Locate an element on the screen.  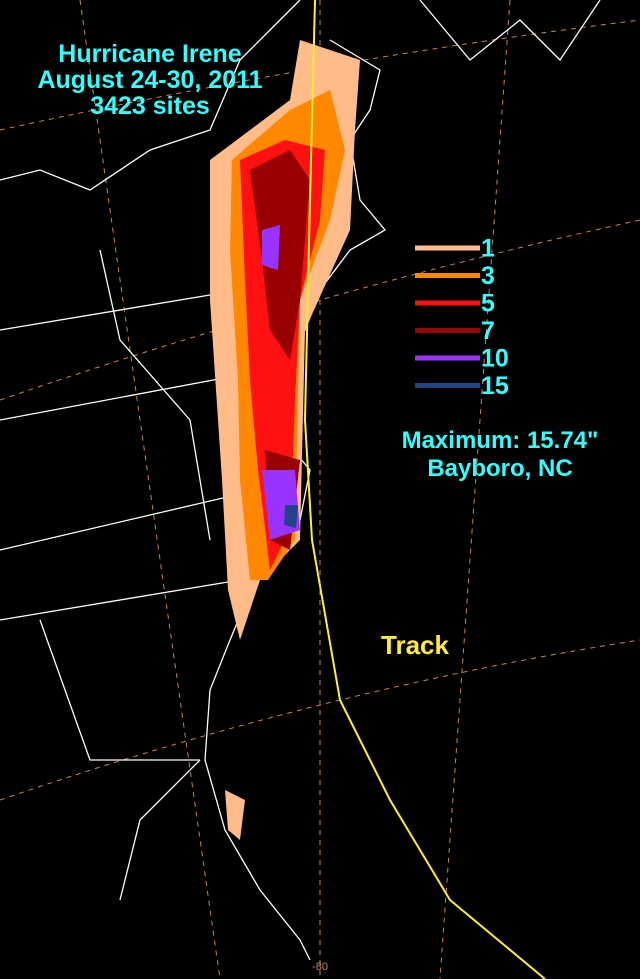
legend-label: 1 is located at coordinates (488, 249).